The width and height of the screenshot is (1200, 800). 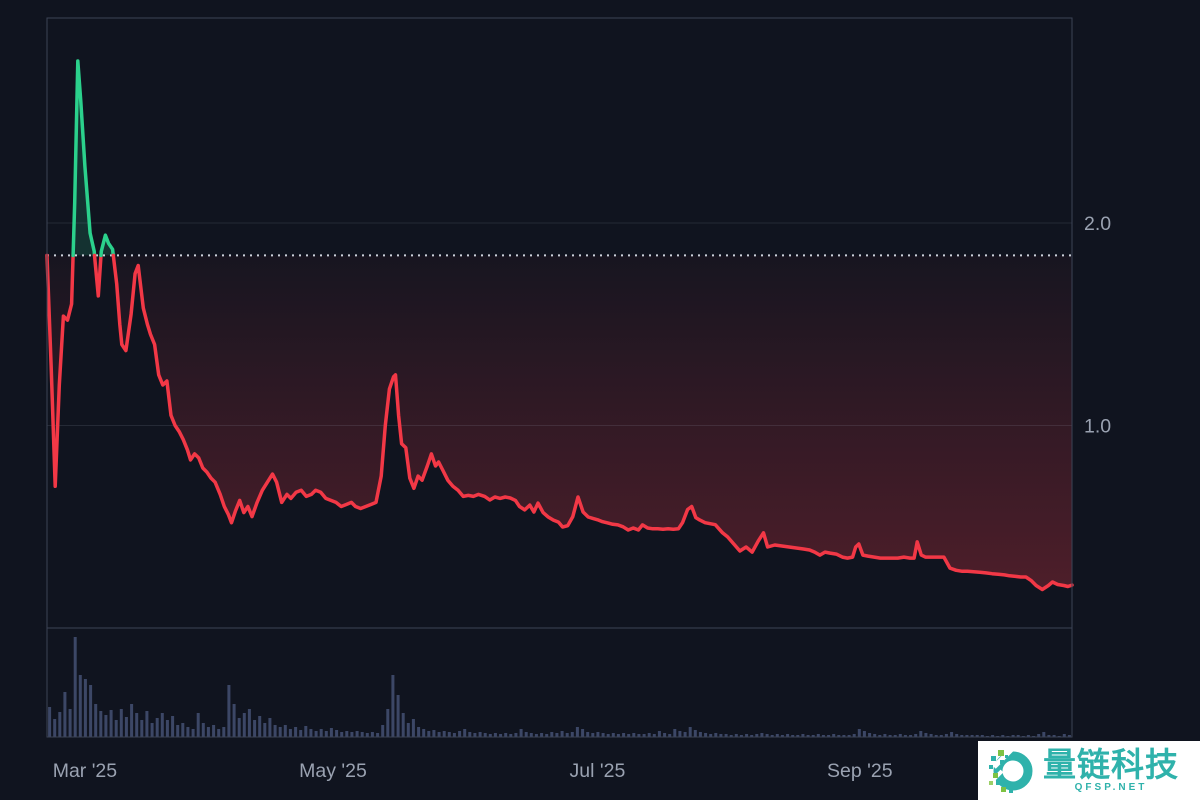 What do you see at coordinates (85, 771) in the screenshot?
I see `x-tick-label: Mar '25` at bounding box center [85, 771].